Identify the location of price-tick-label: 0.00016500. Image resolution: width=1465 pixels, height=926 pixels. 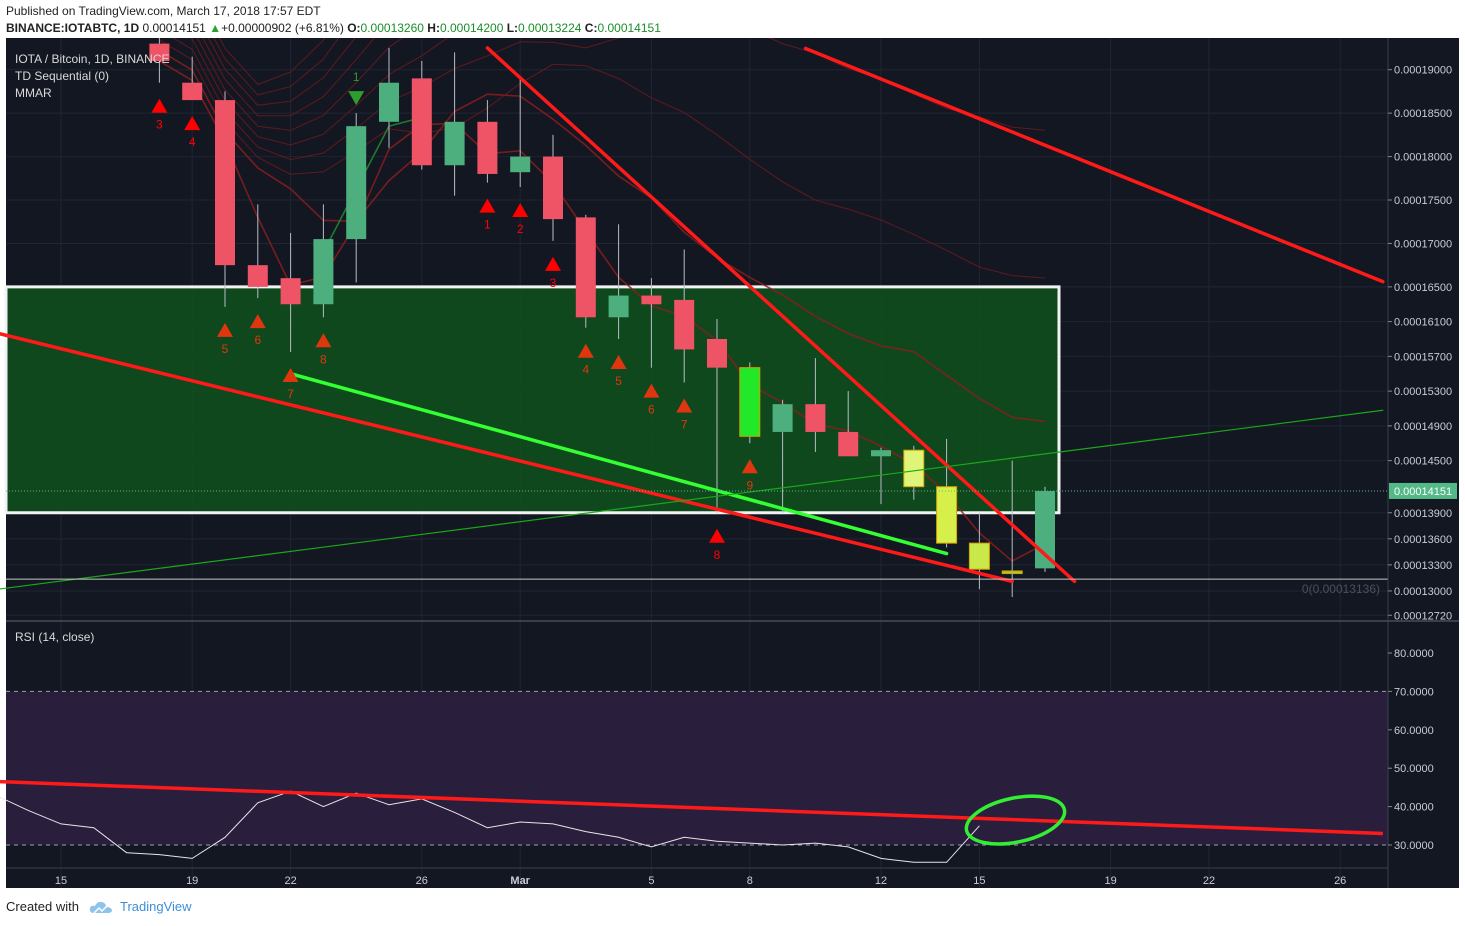
(1423, 288).